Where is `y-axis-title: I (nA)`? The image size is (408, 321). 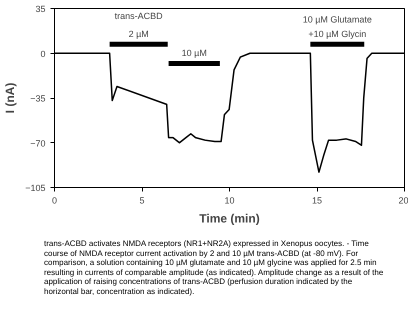 y-axis-title: I (nA) is located at coordinates (10, 98).